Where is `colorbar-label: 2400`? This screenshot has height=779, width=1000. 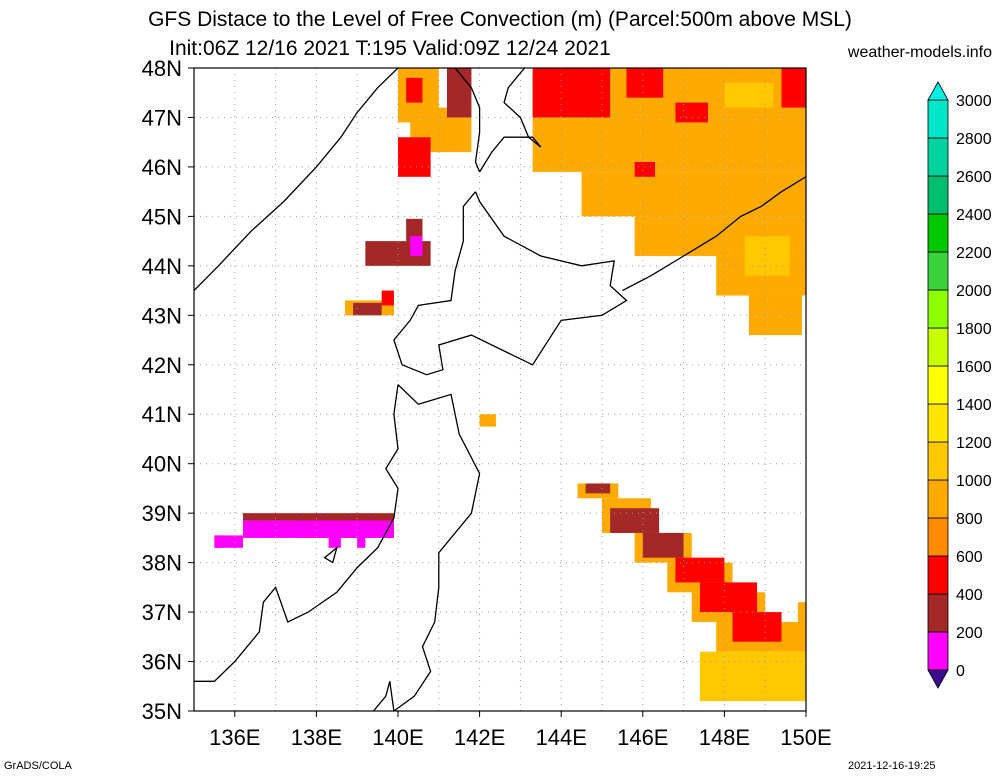 colorbar-label: 2400 is located at coordinates (974, 215).